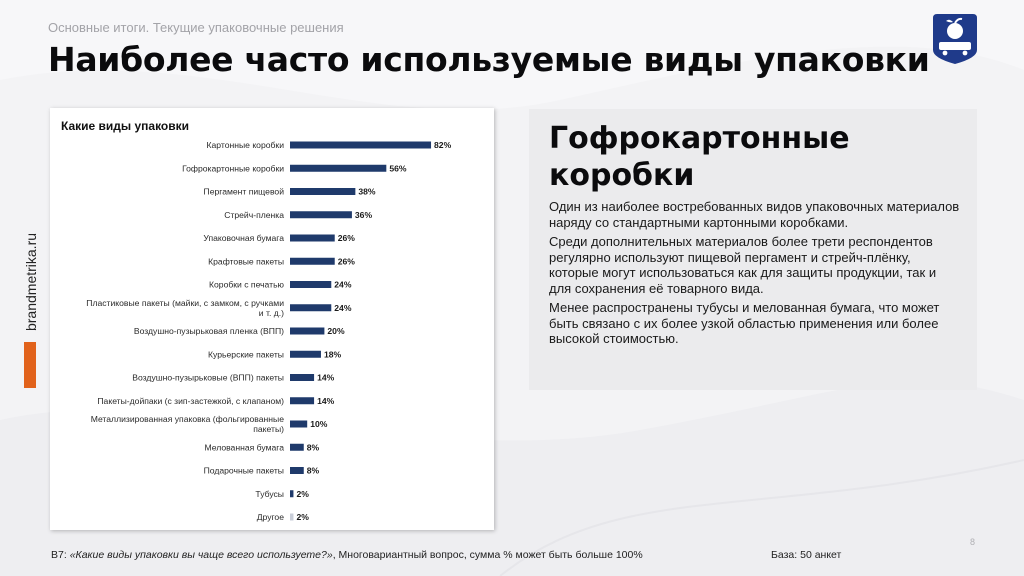 The width and height of the screenshot is (1024, 576). I want to click on bar-value-label: 82%, so click(443, 145).